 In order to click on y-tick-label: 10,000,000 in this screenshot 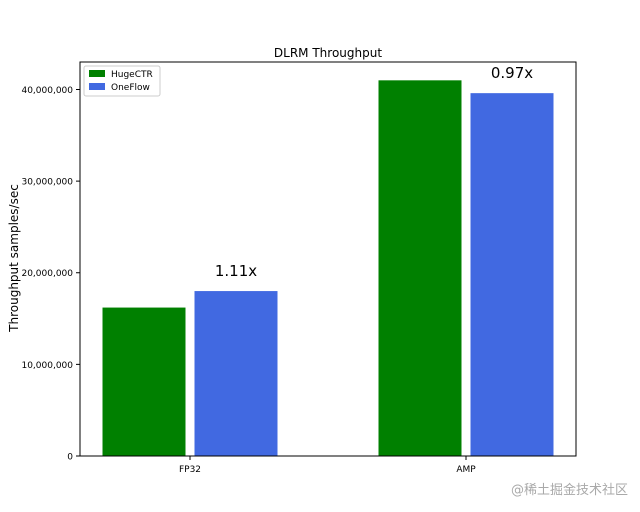, I will do `click(47, 366)`.